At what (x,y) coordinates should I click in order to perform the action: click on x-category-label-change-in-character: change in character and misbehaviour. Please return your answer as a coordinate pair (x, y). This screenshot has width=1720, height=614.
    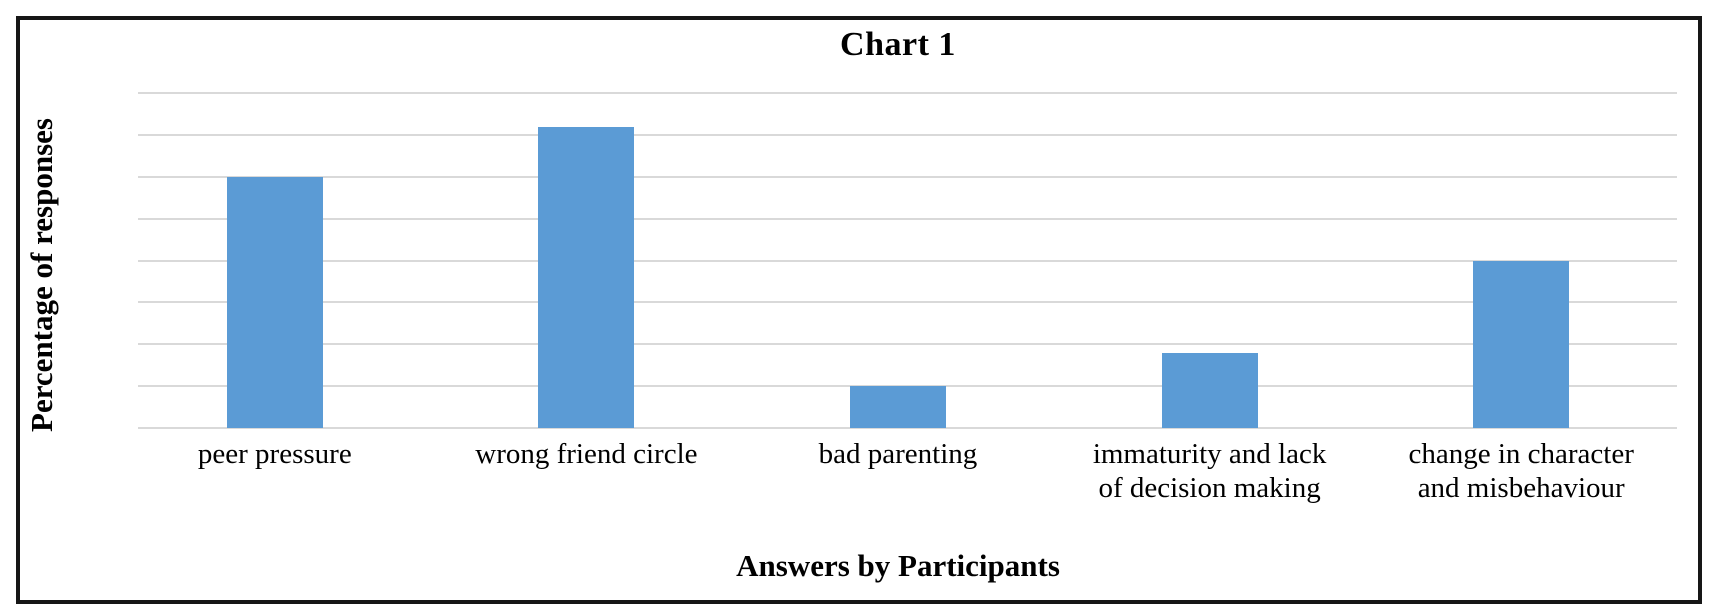
    Looking at the image, I should click on (1521, 471).